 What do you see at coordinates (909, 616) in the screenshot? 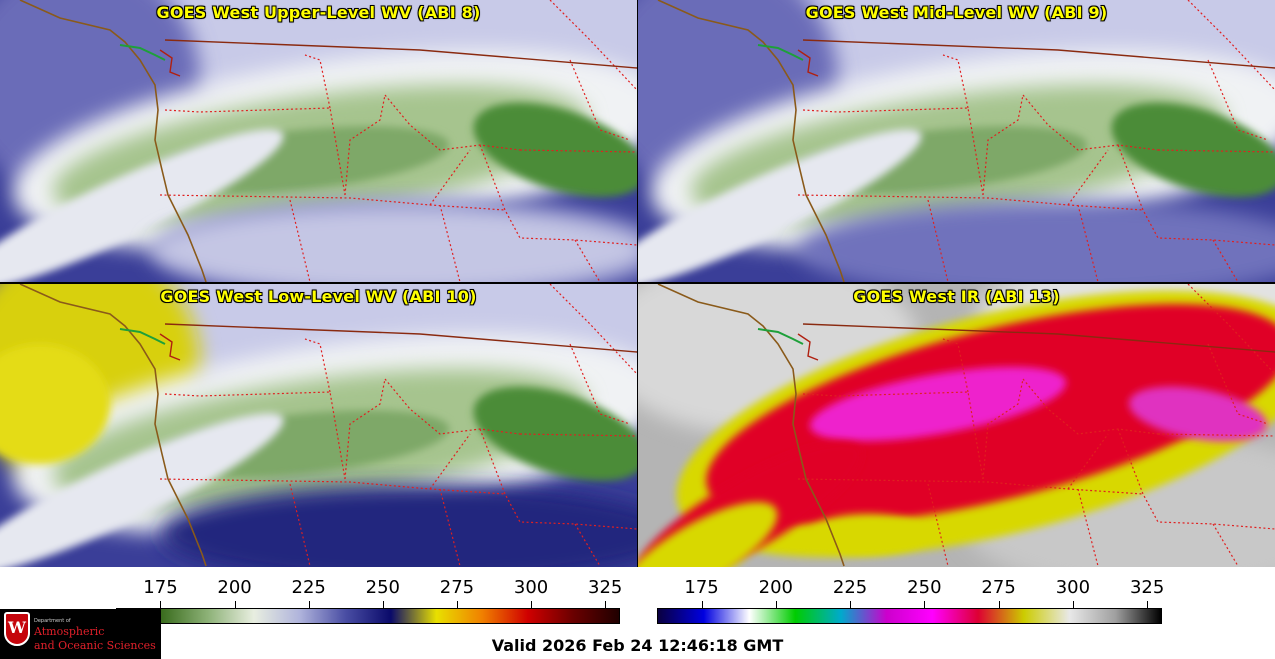
I see `infrared-colorbar` at bounding box center [909, 616].